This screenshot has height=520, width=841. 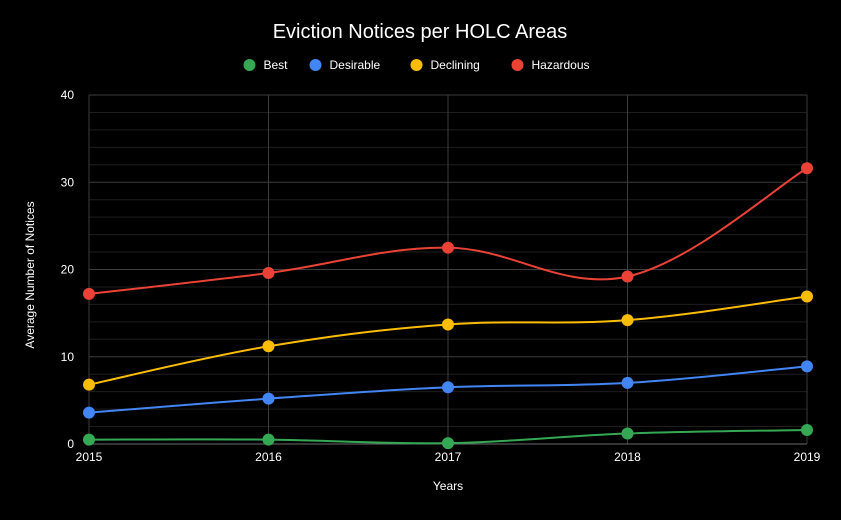 I want to click on legend-item-hazardous: Hazardous, so click(x=550, y=65).